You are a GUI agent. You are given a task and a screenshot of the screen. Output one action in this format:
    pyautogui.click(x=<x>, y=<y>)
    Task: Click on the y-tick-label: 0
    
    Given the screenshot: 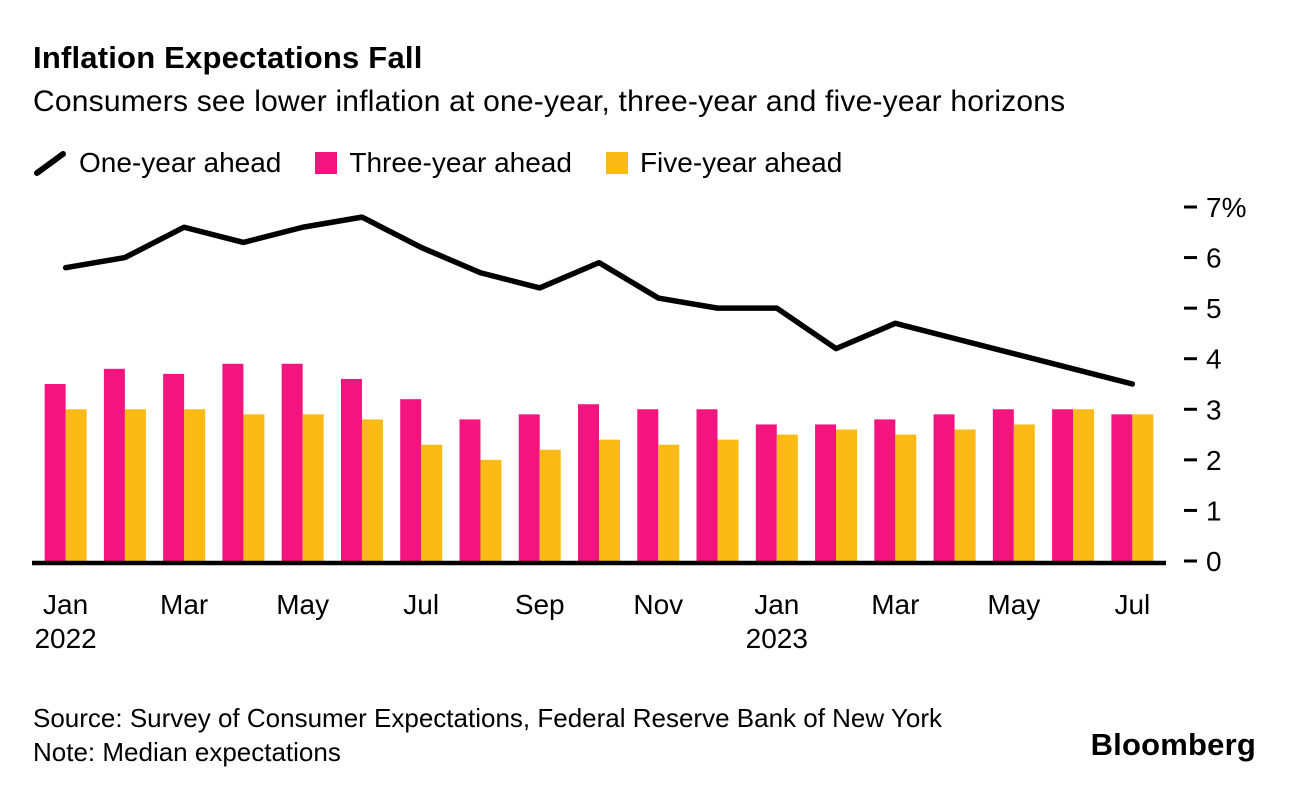 What is the action you would take?
    pyautogui.click(x=1214, y=561)
    